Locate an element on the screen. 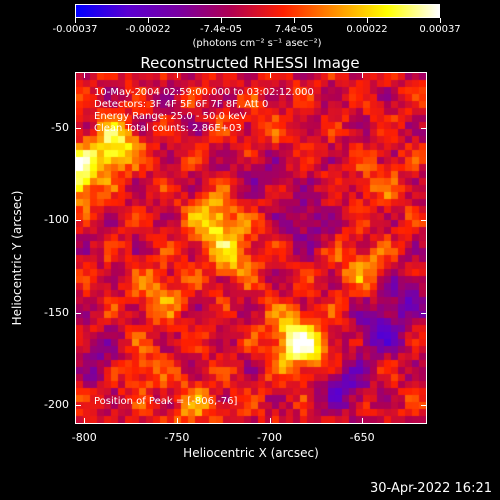 Image resolution: width=500 pixels, height=500 pixels. y-tick-label: -200 is located at coordinates (56, 405).